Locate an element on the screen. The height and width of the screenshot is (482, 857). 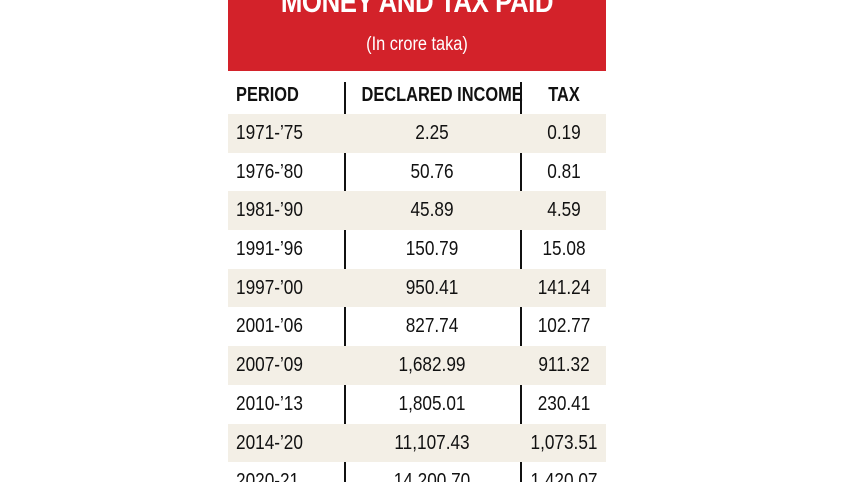
period-cell: 1971-’75 is located at coordinates (269, 133).